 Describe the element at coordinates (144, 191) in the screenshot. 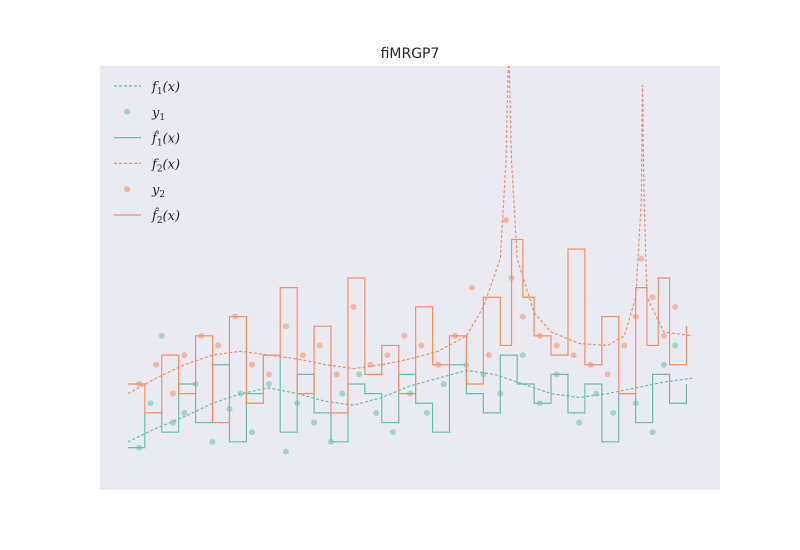

I see `legend-item-5: y2` at that location.